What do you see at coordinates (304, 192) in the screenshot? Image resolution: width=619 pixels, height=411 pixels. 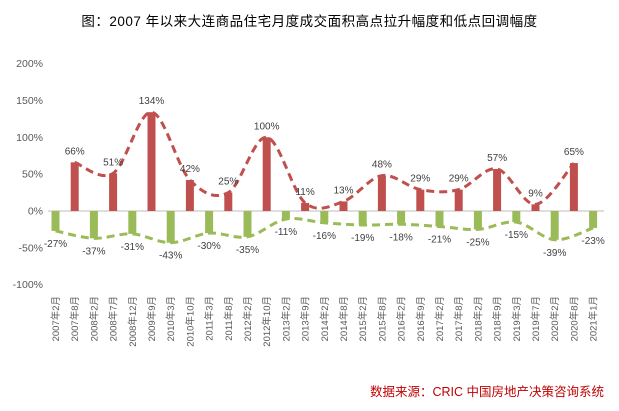 I see `data-label: 11%` at bounding box center [304, 192].